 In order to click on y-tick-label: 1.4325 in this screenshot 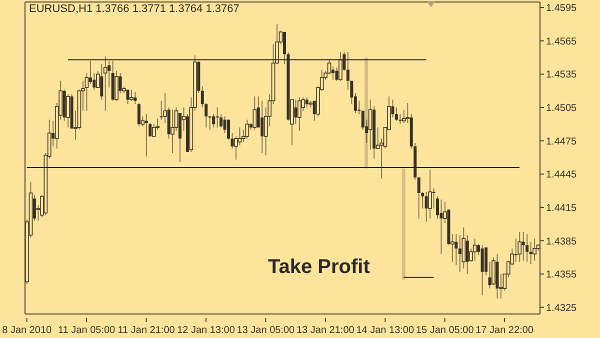, I will do `click(562, 308)`.